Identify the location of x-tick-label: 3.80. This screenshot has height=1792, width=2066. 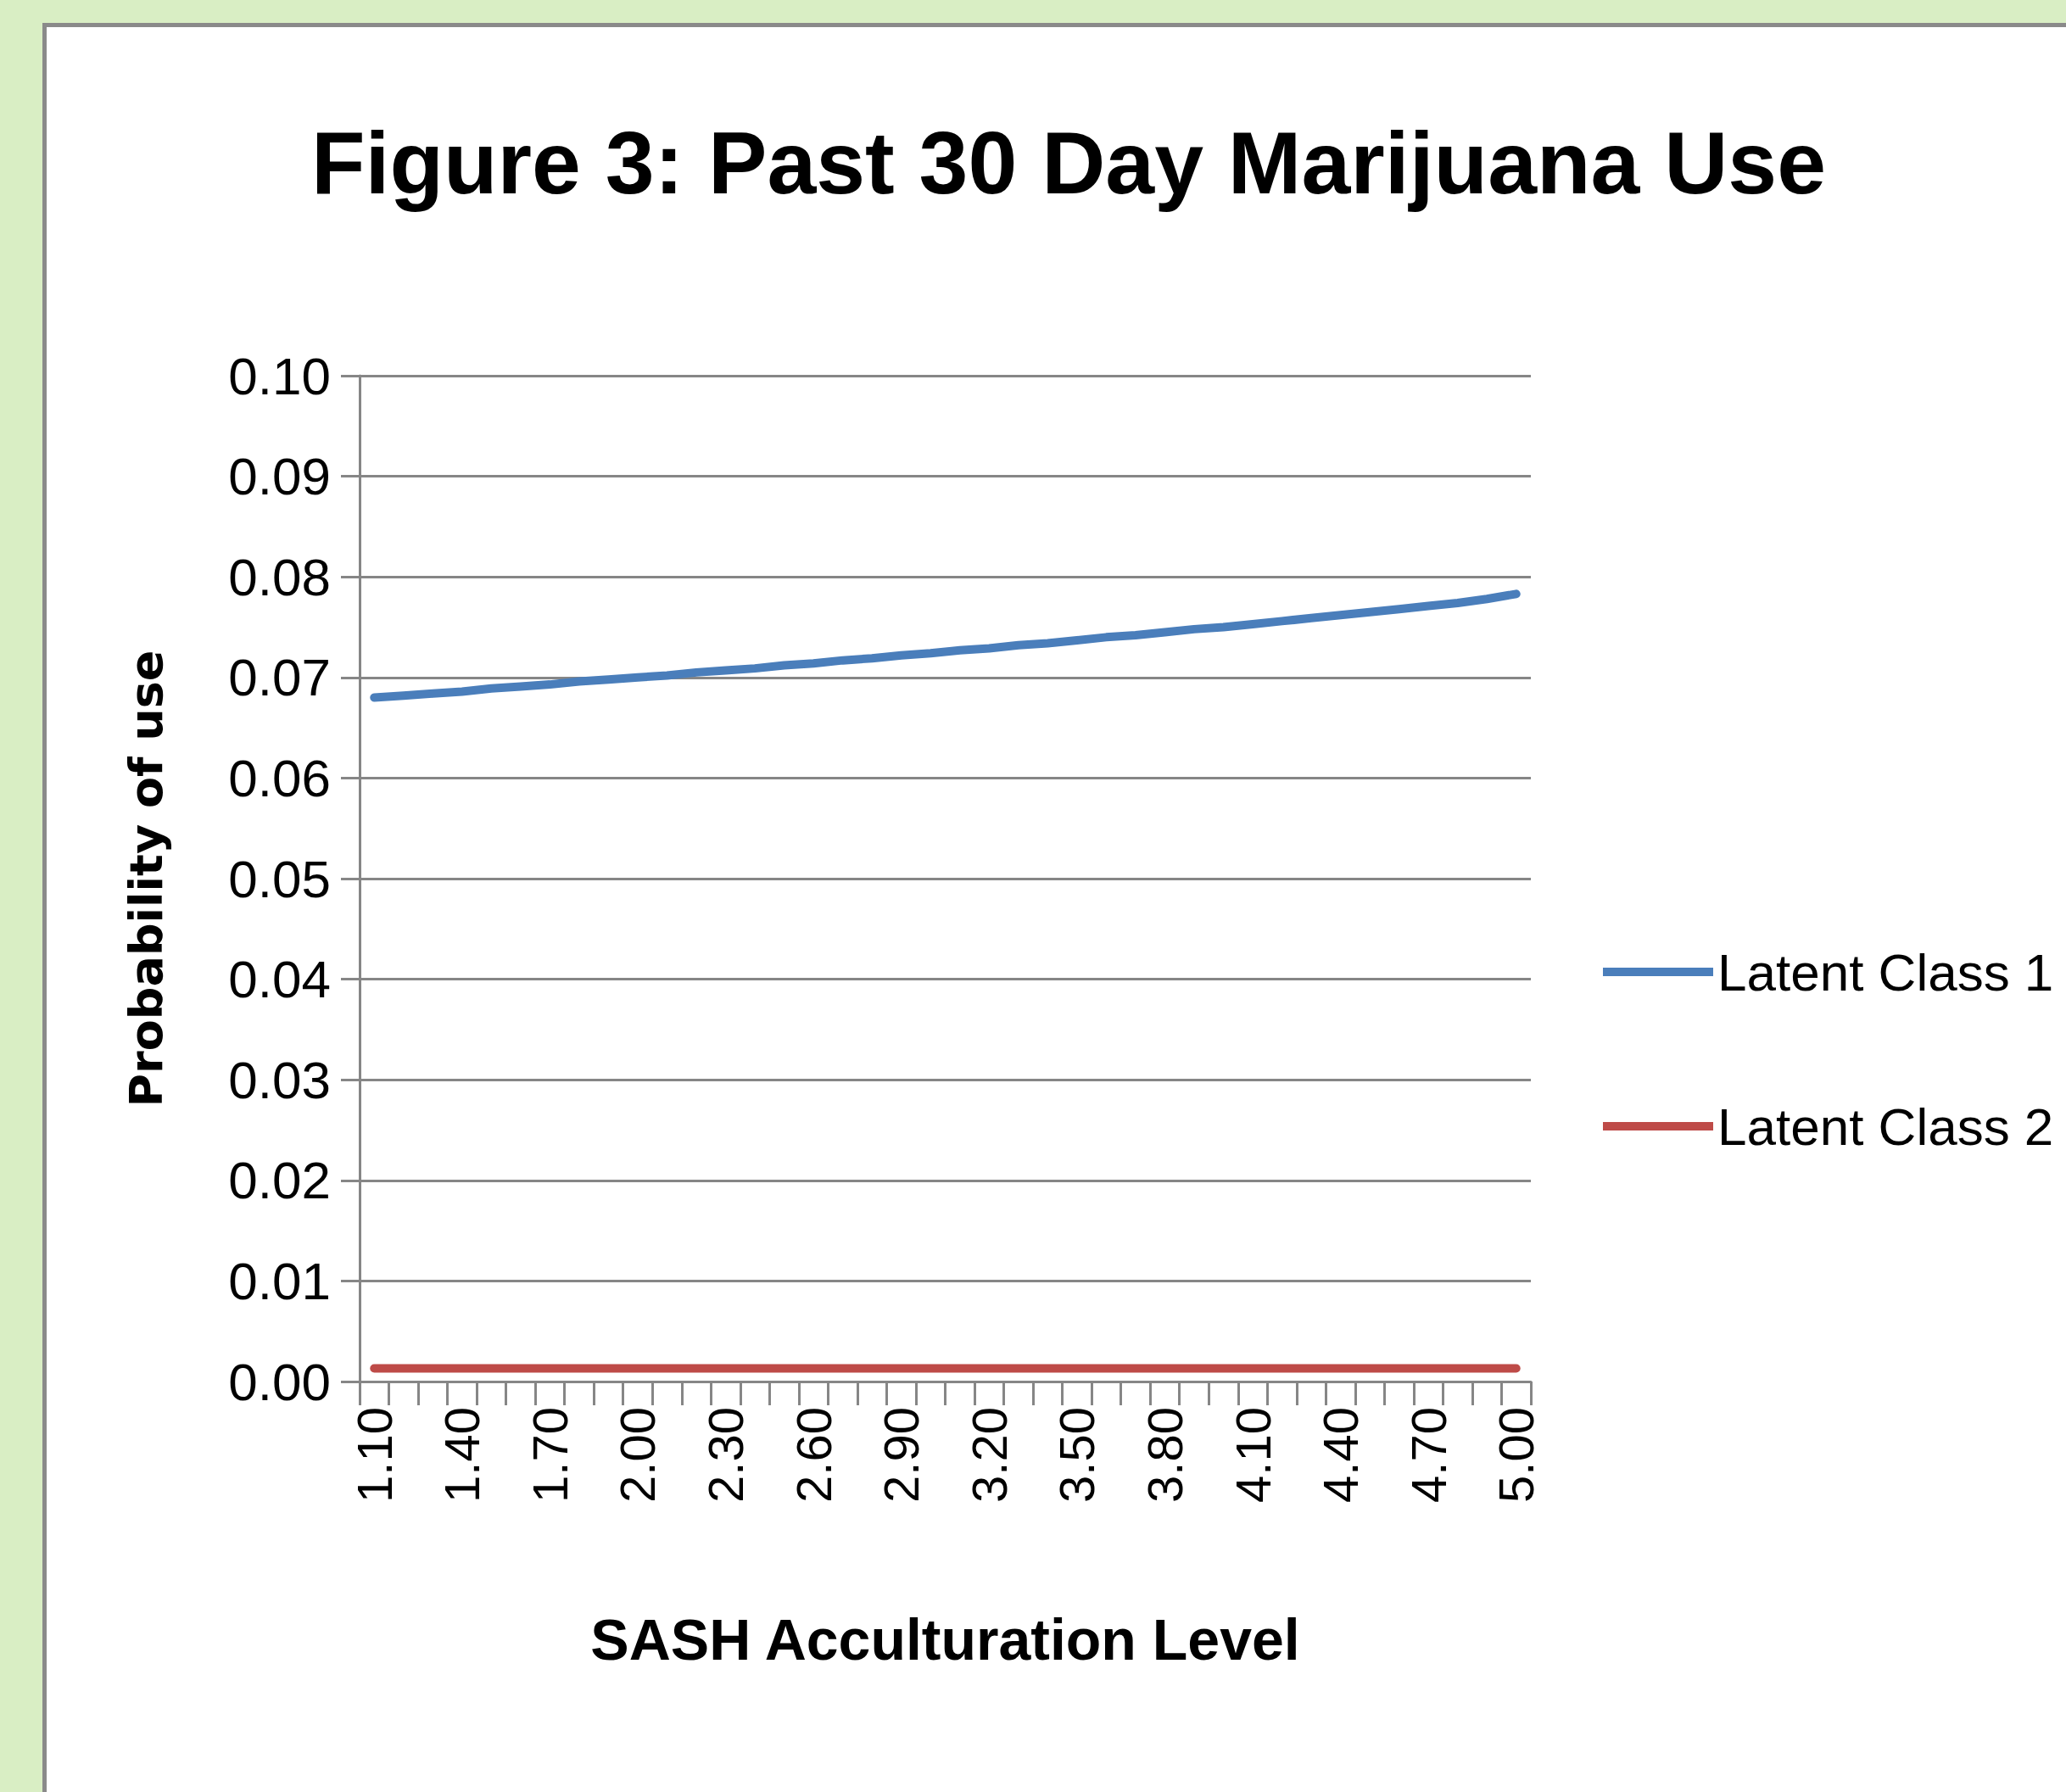
(1164, 1455).